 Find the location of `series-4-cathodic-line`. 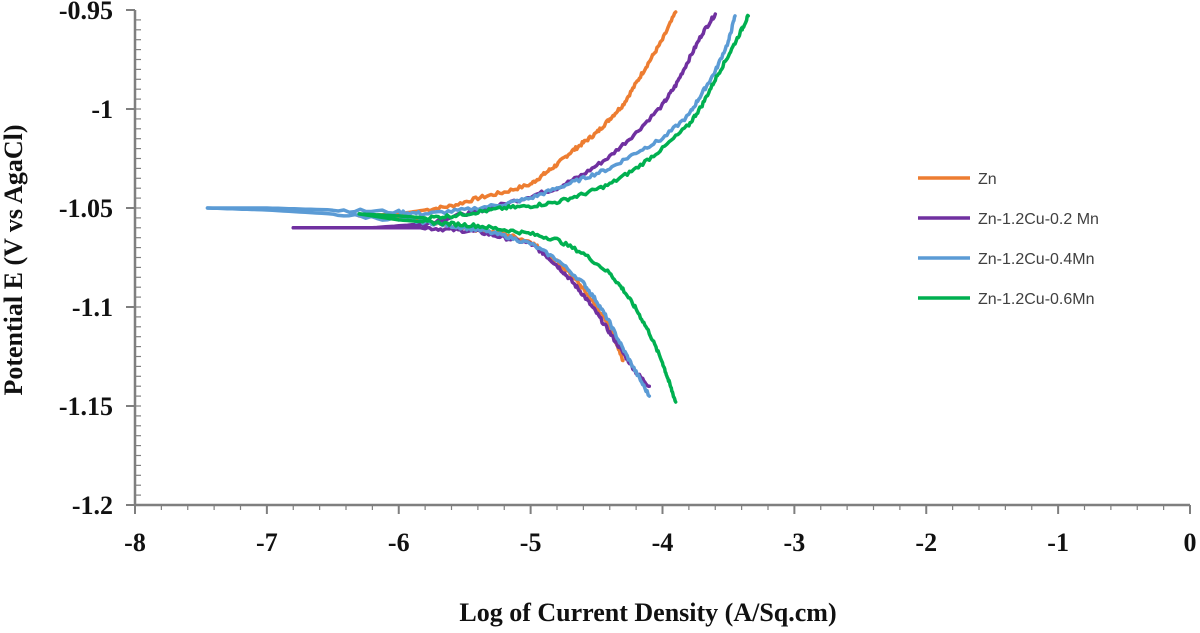

series-4-cathodic-line is located at coordinates (517, 308).